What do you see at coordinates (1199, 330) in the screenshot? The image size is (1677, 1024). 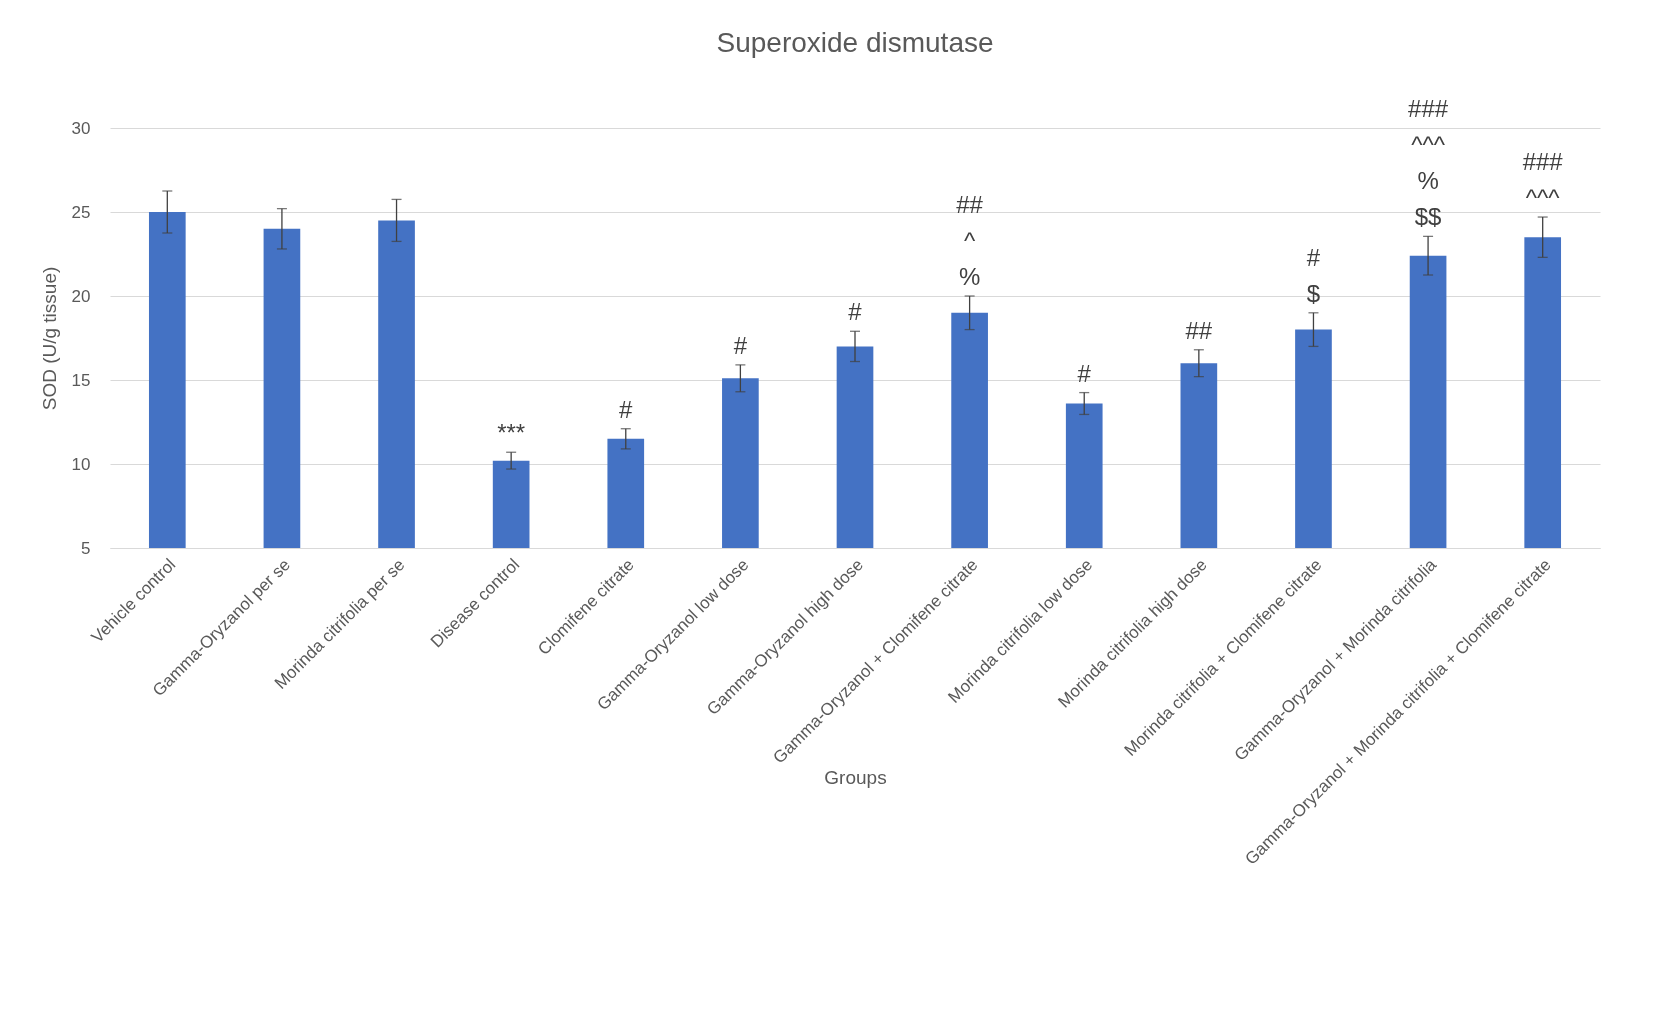 I see `annotation: ##` at bounding box center [1199, 330].